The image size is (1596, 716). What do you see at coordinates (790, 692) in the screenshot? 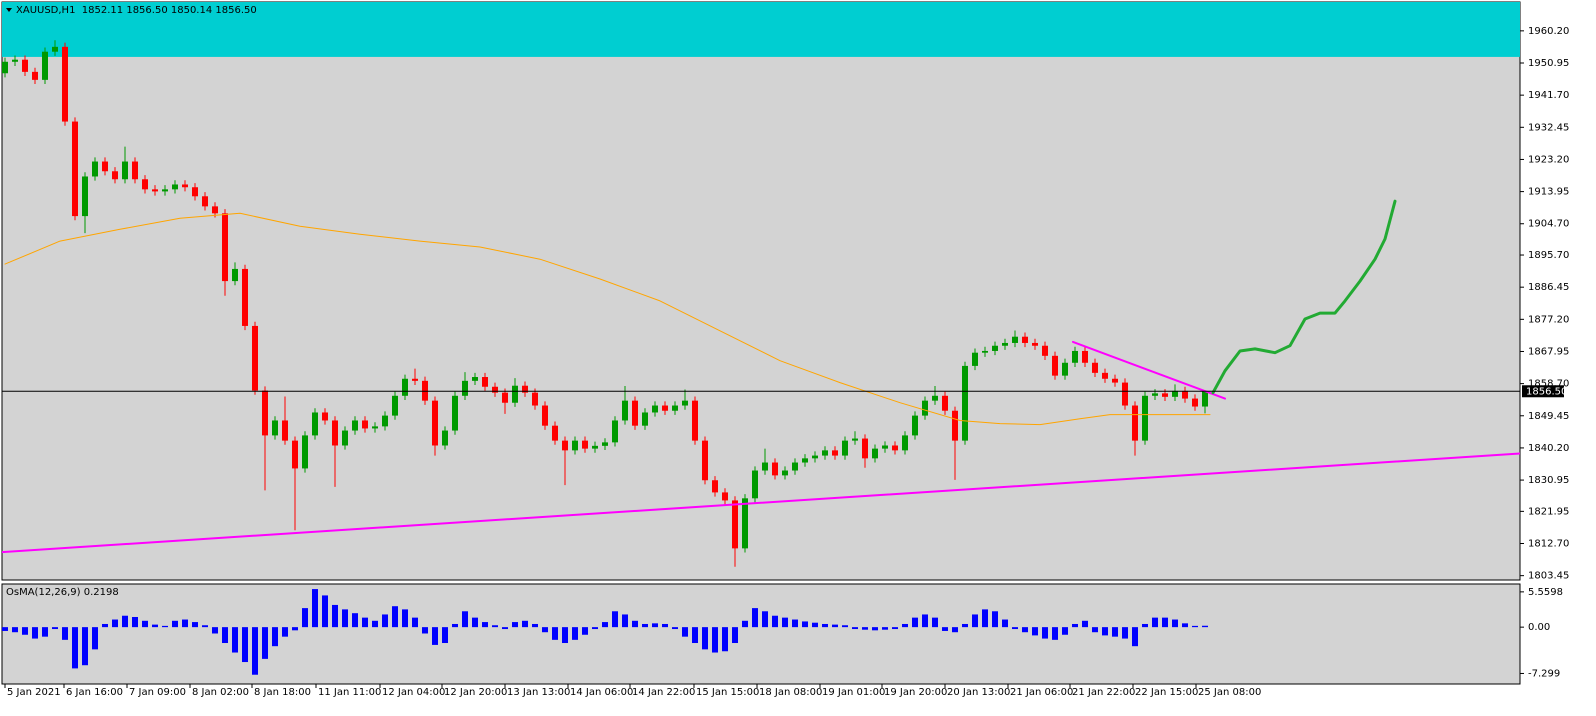
I see `x-tick-label: 18 Jan 08:00` at bounding box center [790, 692].